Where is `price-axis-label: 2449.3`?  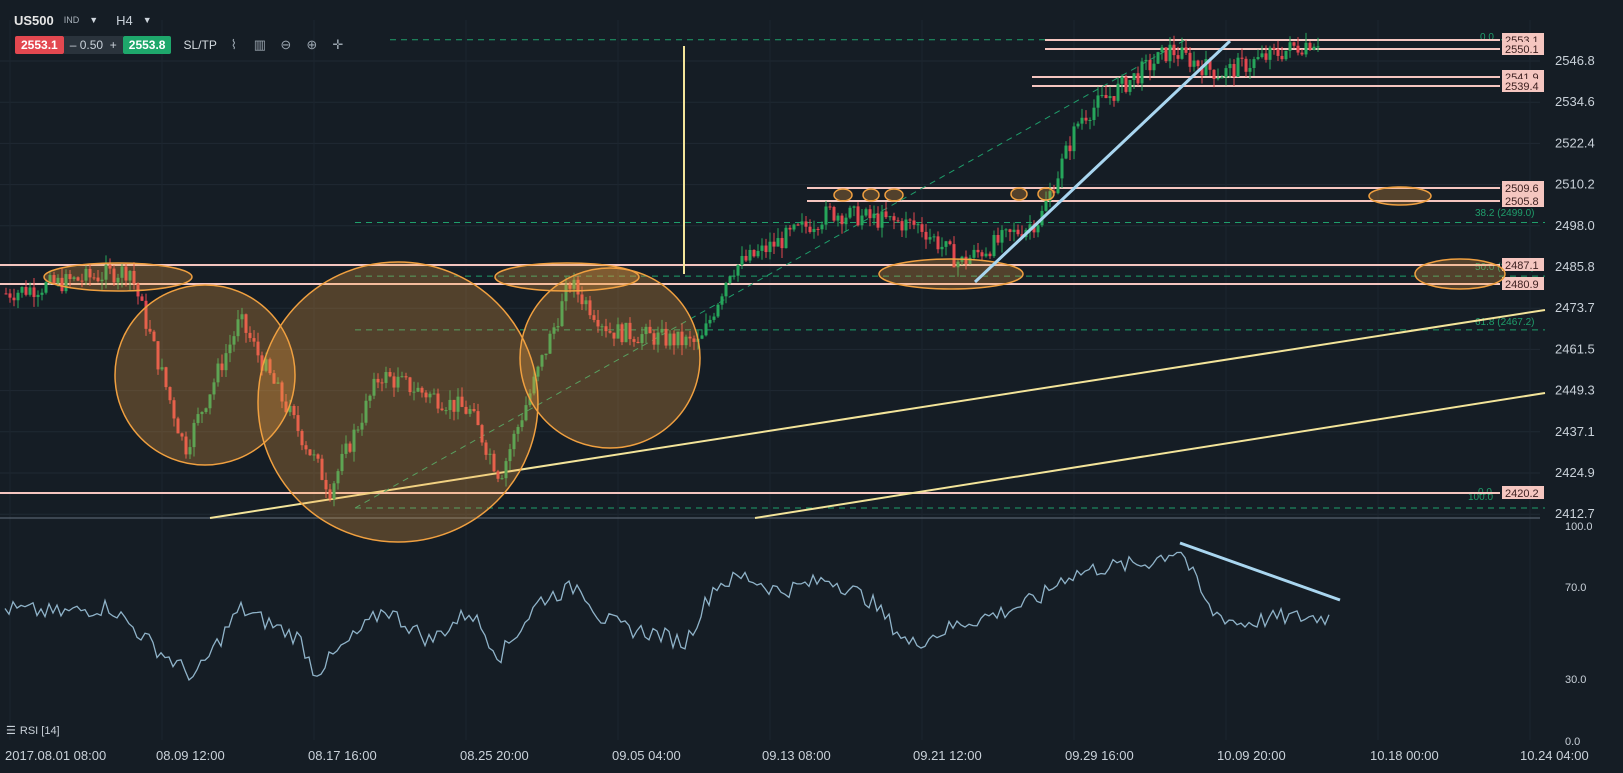 price-axis-label: 2449.3 is located at coordinates (1575, 390).